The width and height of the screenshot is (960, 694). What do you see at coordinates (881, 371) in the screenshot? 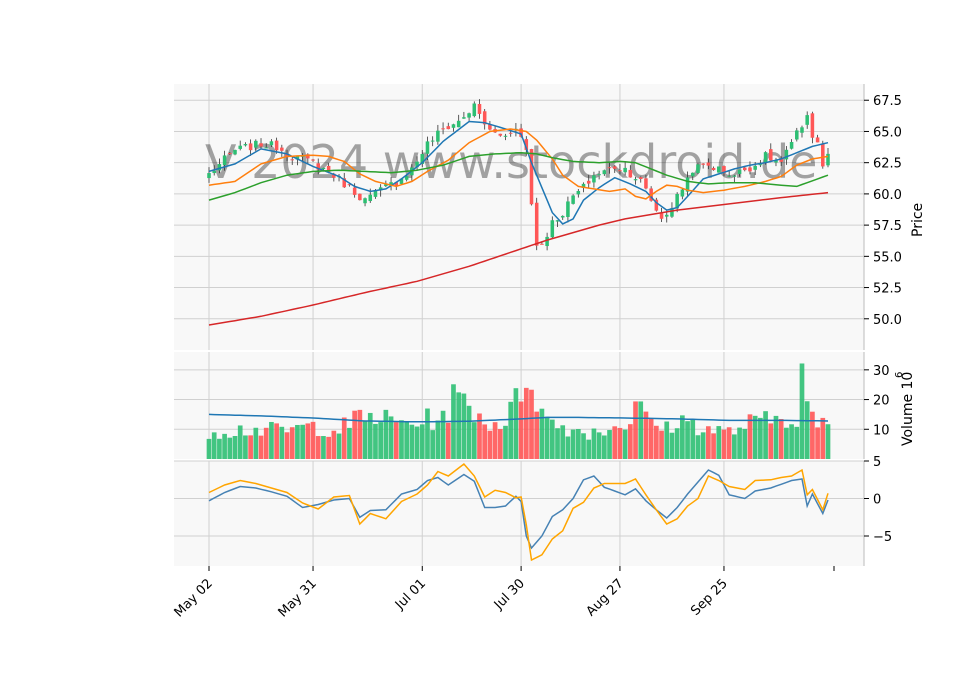
I see `volume-tick-label: 30` at bounding box center [881, 371].